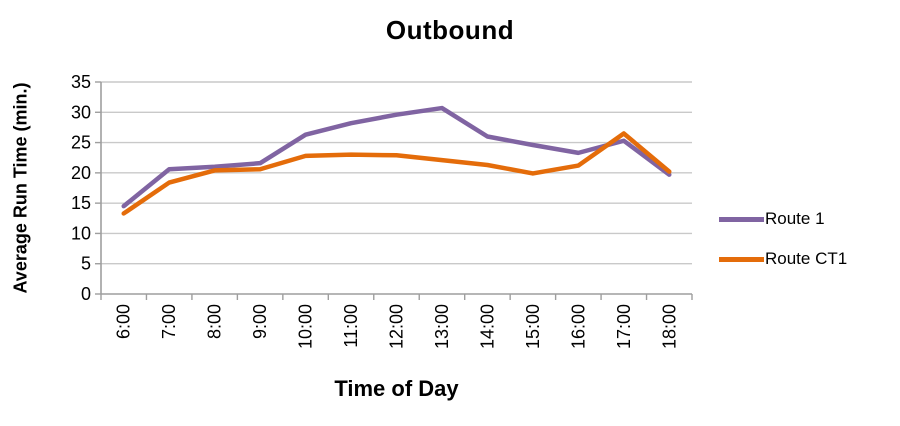 This screenshot has width=900, height=426. What do you see at coordinates (81, 173) in the screenshot?
I see `y-tick-label: 20` at bounding box center [81, 173].